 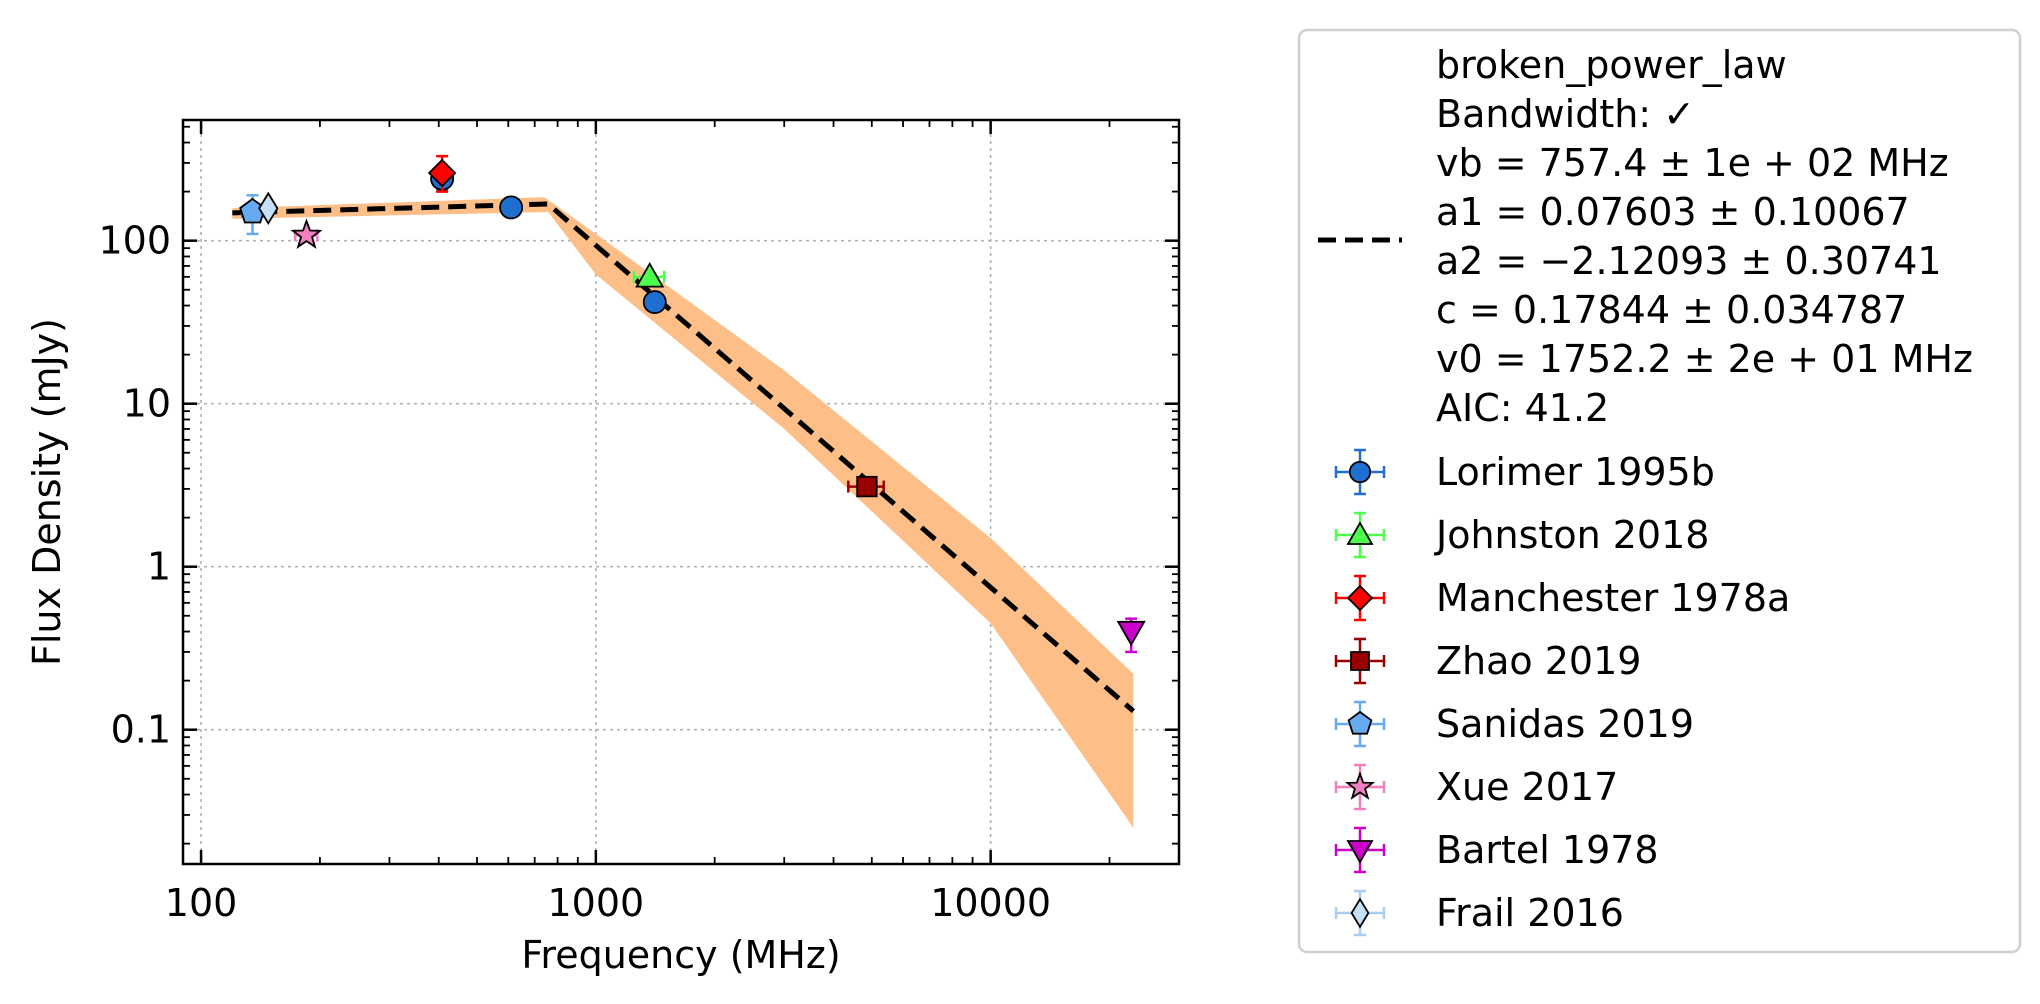 I want to click on y-axis-label: Flux Density (mJy), so click(x=47, y=492).